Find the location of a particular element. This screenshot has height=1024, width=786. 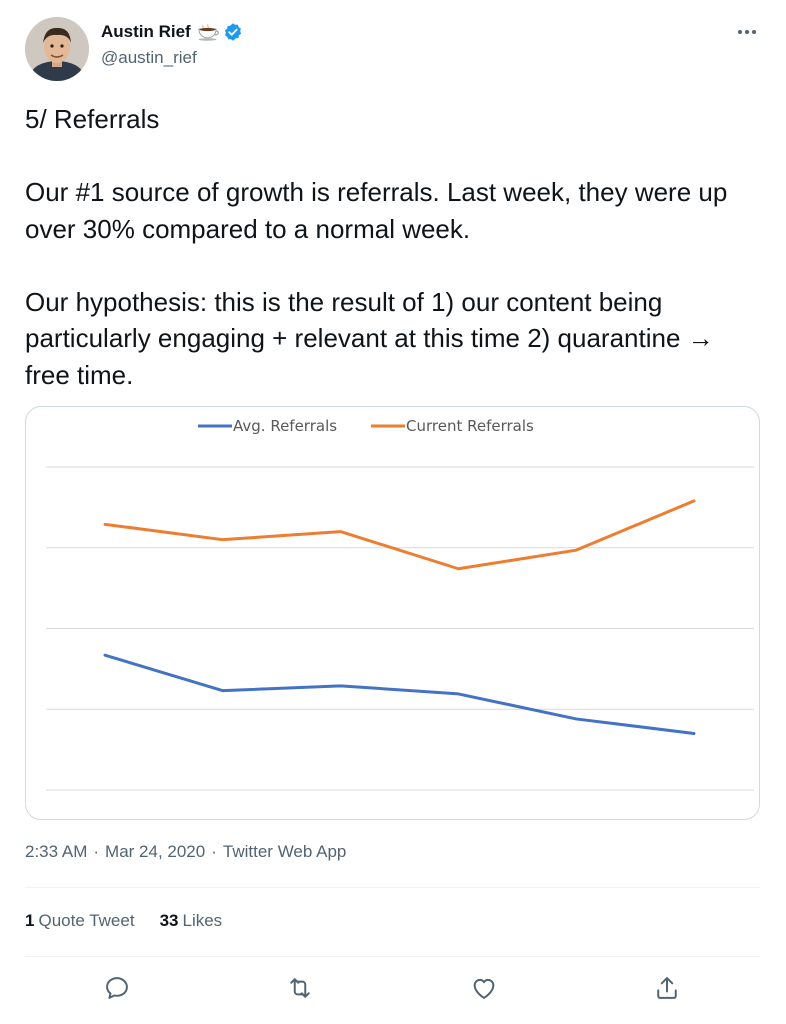

likes-count: 33 is located at coordinates (169, 920).